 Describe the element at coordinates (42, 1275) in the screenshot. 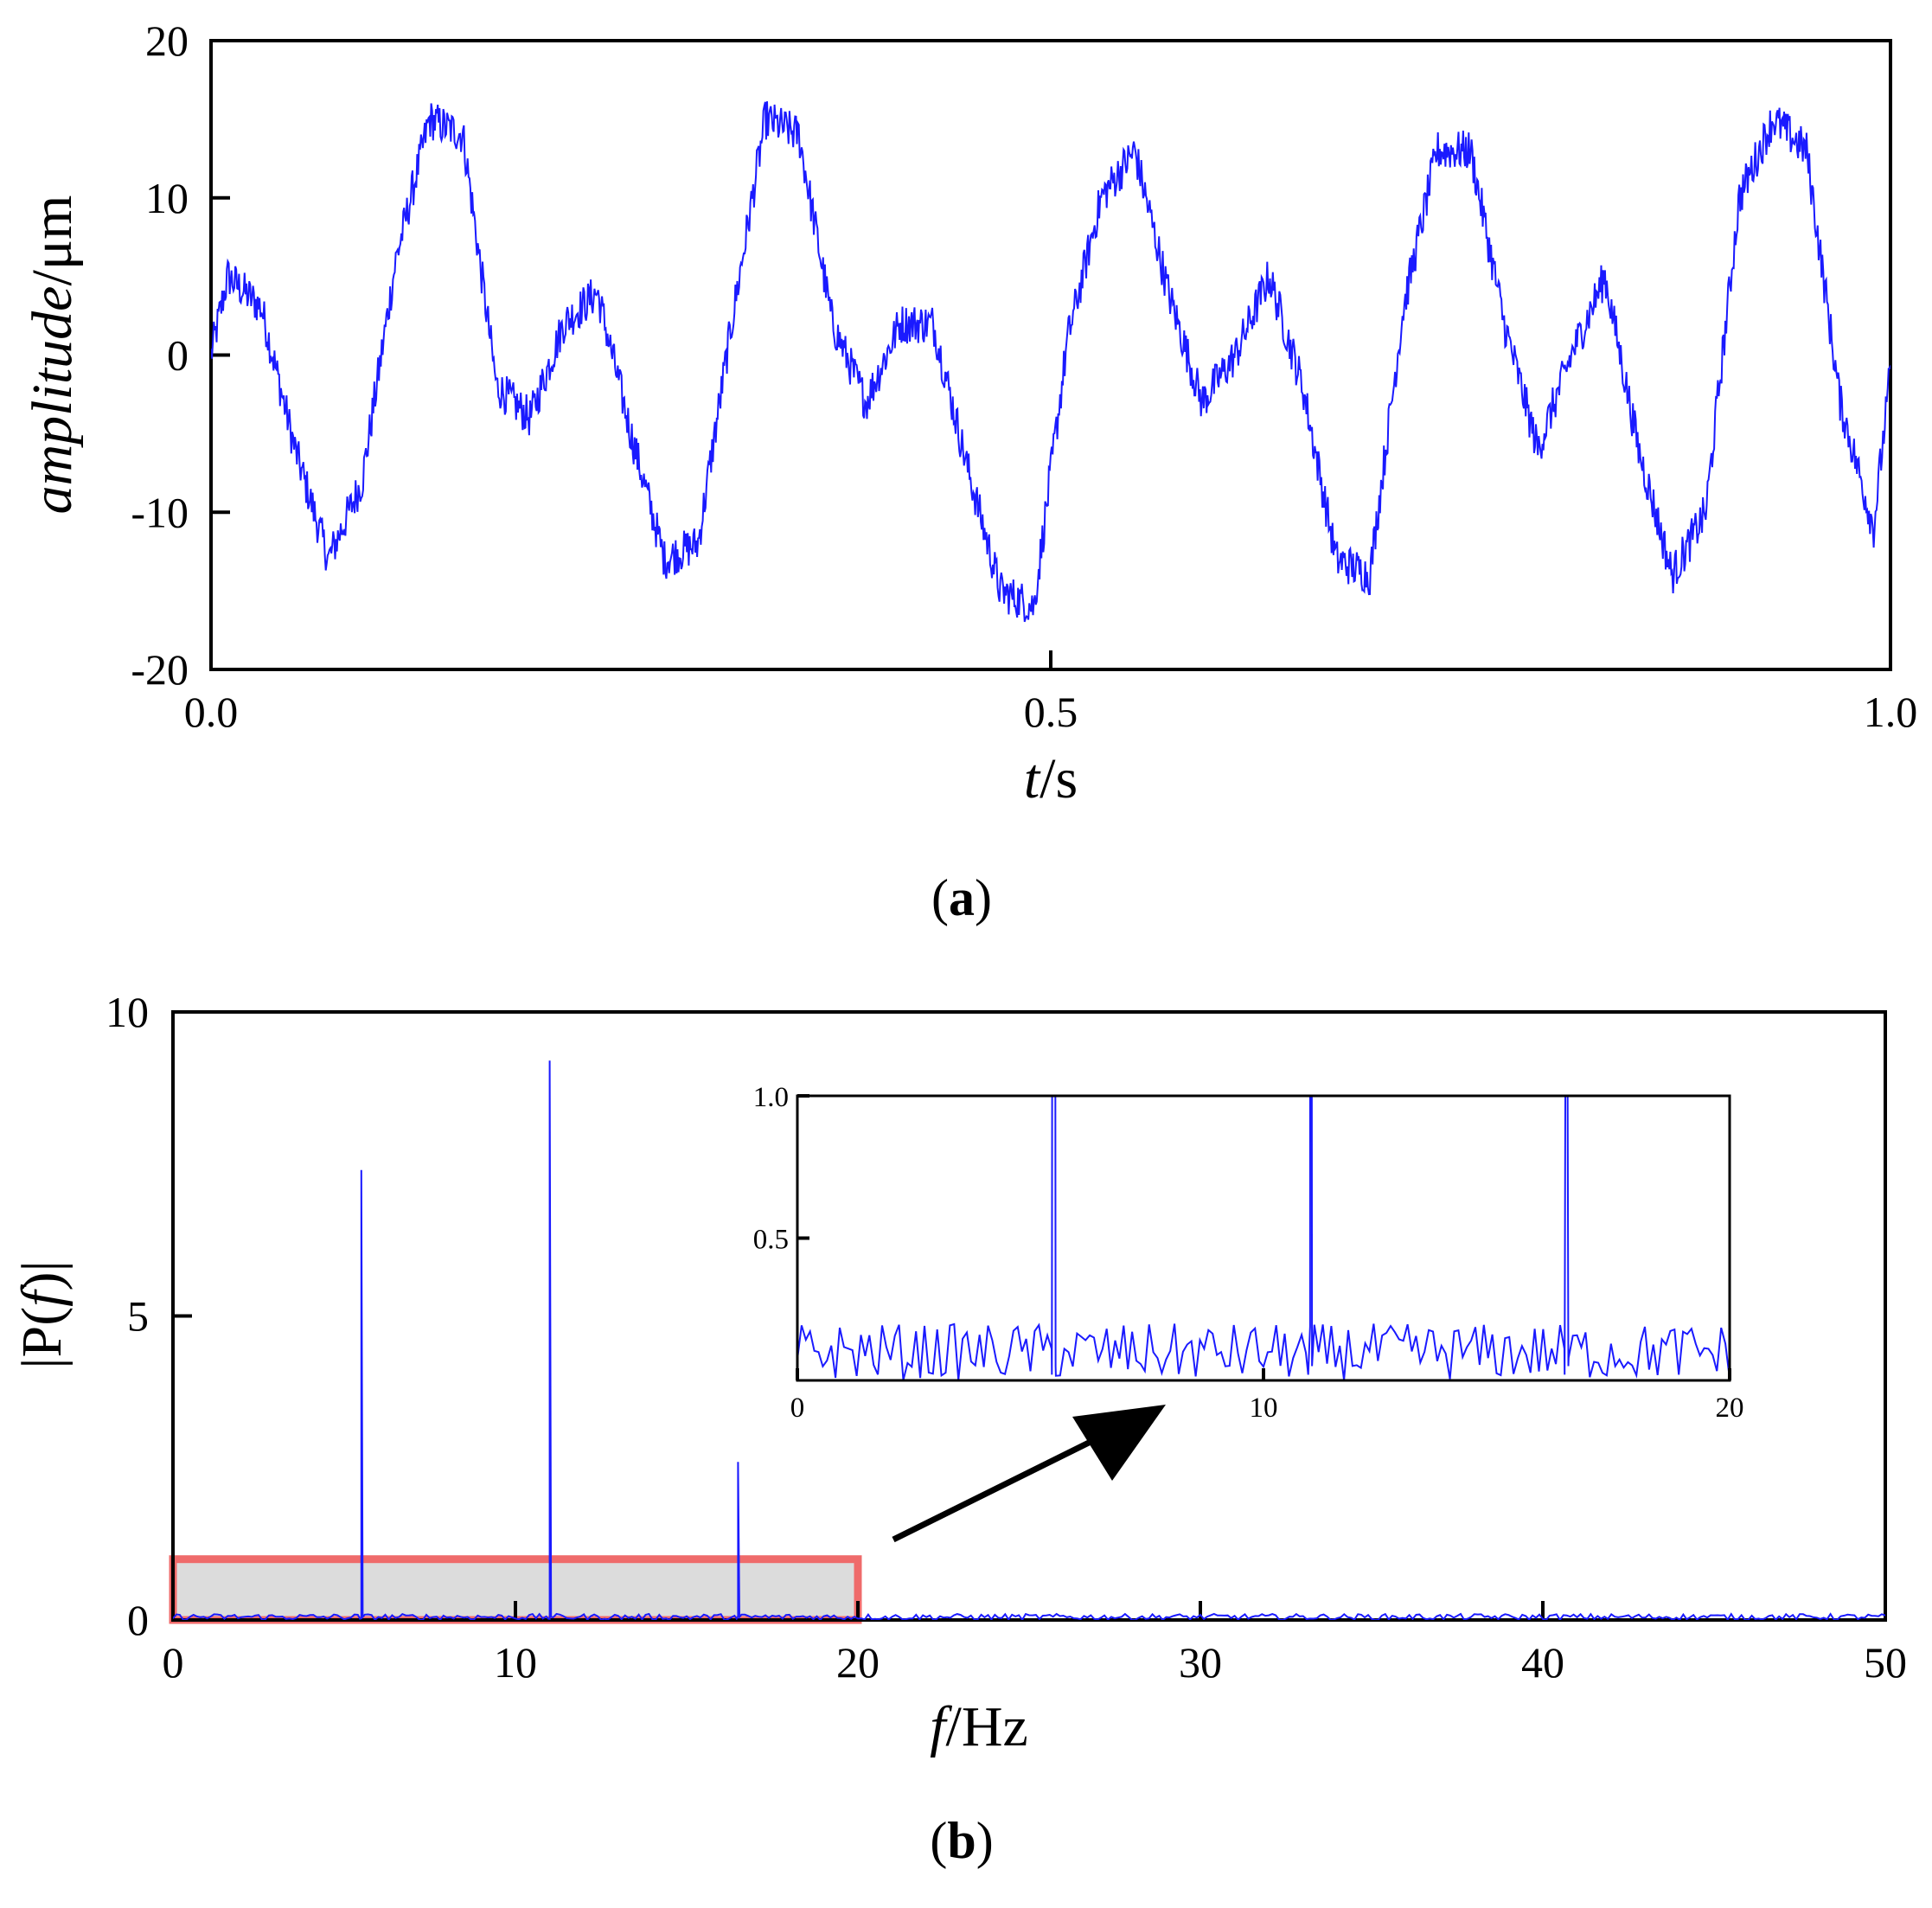

I see `panel-b-y-close: )|` at that location.